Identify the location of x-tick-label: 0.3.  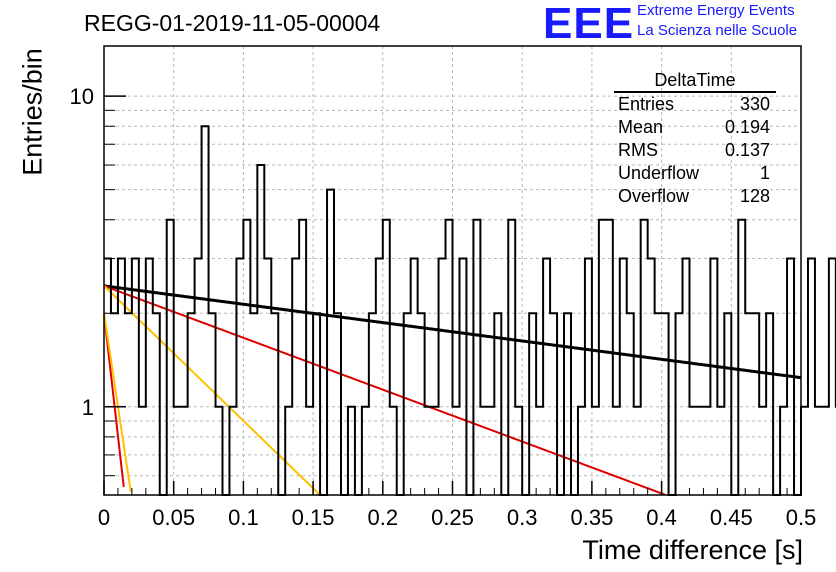
(522, 517).